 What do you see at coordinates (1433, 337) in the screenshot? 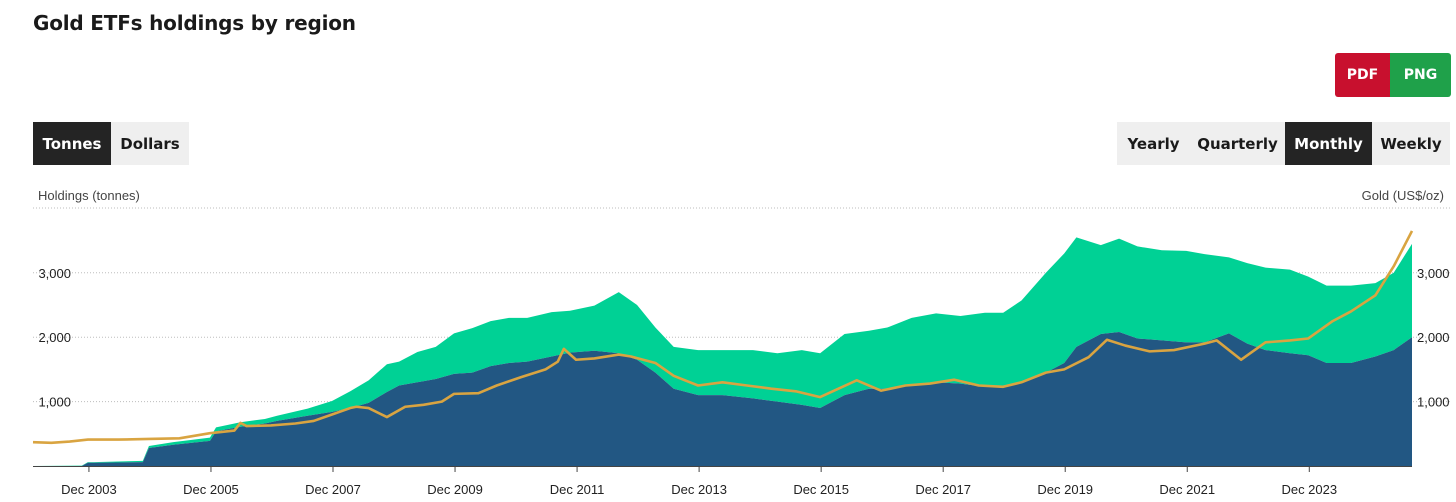
I see `y2-tick-label: 2,000` at bounding box center [1433, 337].